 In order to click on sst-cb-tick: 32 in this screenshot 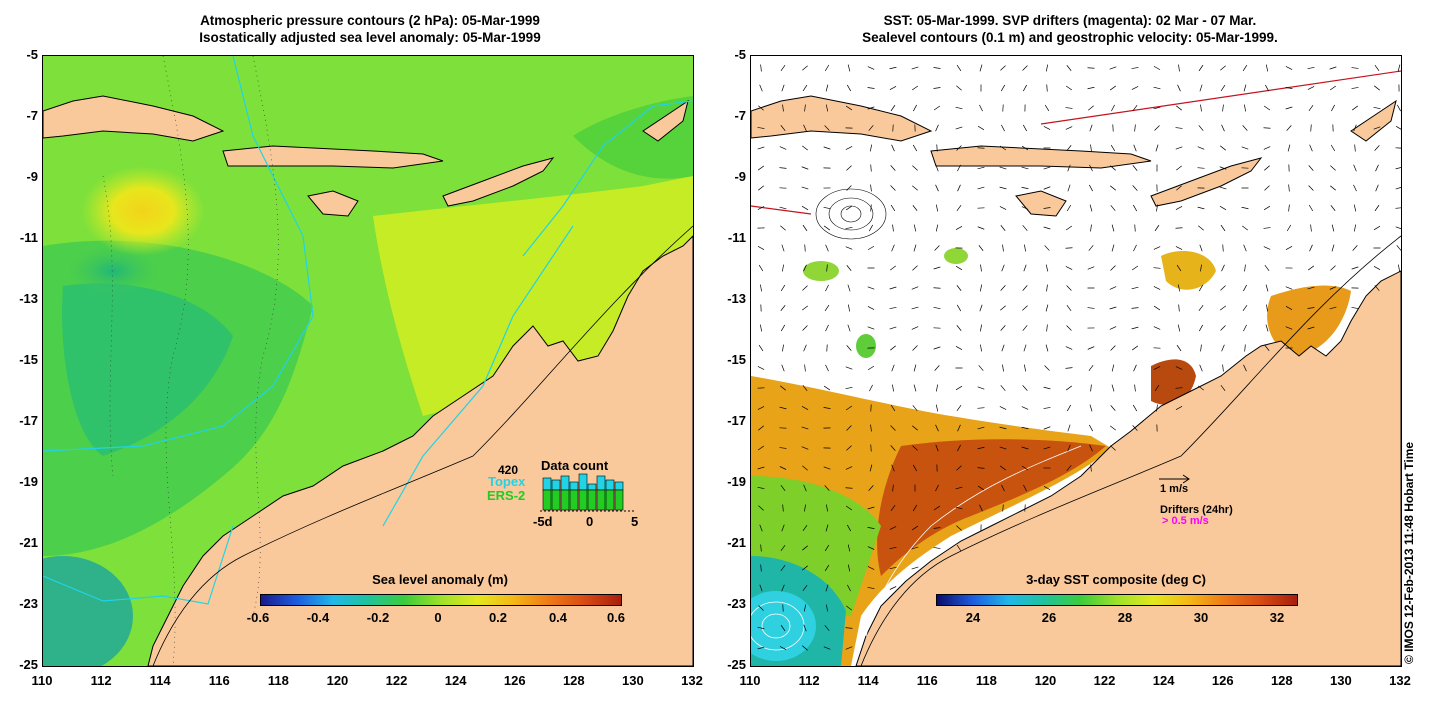, I will do `click(1277, 617)`.